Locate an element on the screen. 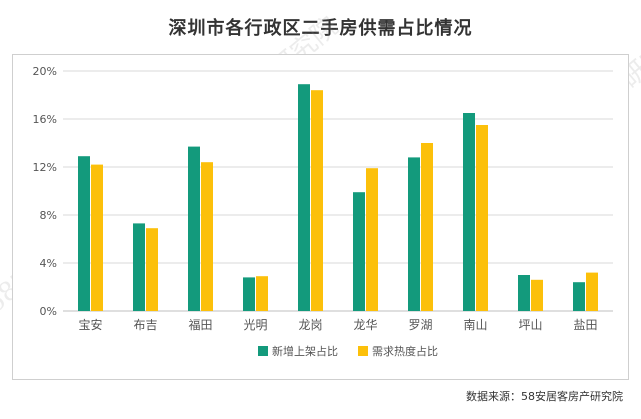  x-tick-label: 盐田 is located at coordinates (585, 325).